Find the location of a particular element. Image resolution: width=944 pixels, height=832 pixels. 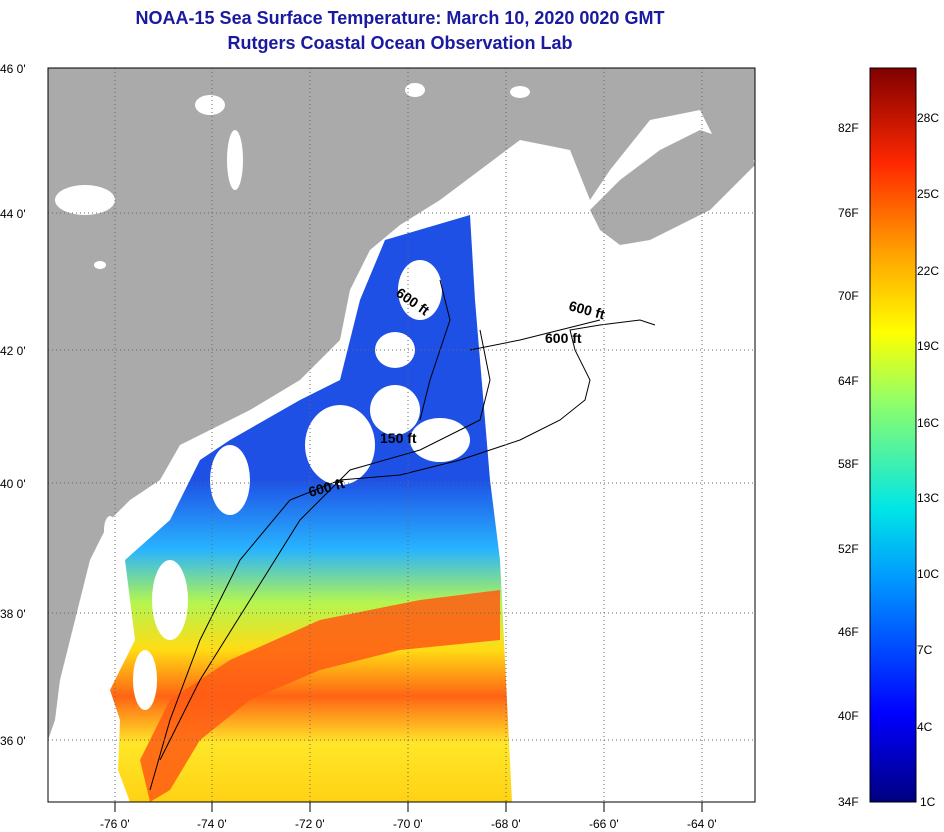

lon-ticks is located at coordinates (408, 807).